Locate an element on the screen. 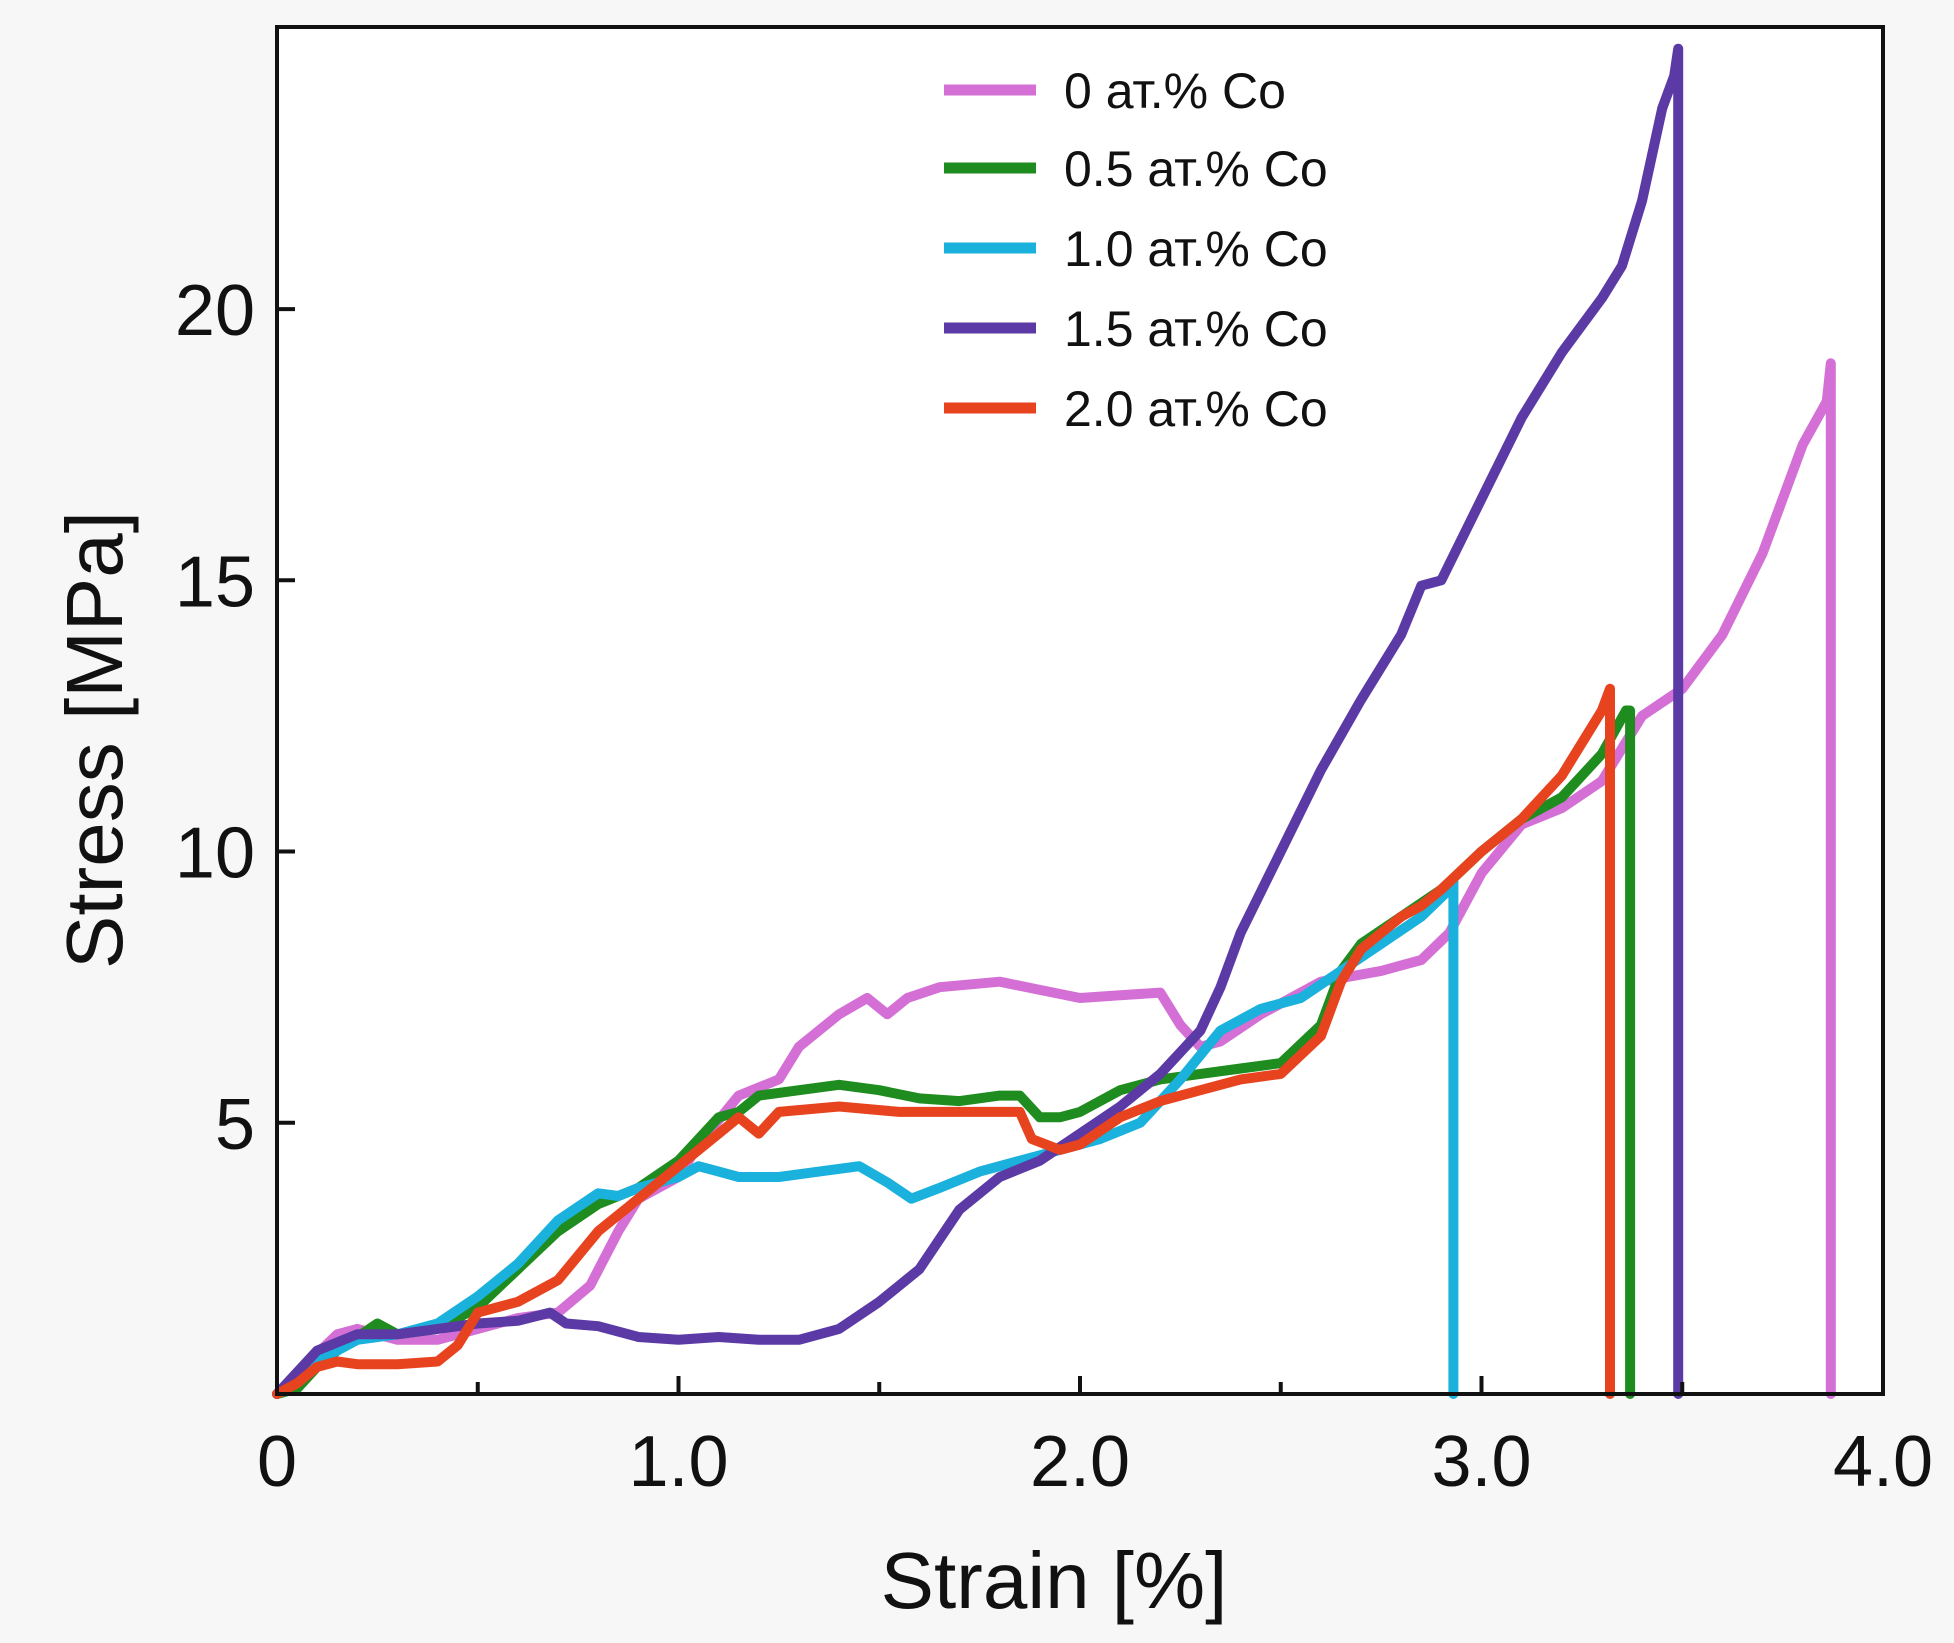 This screenshot has width=1954, height=1643. legend-label: 2.0 ат.% Co is located at coordinates (1196, 409).